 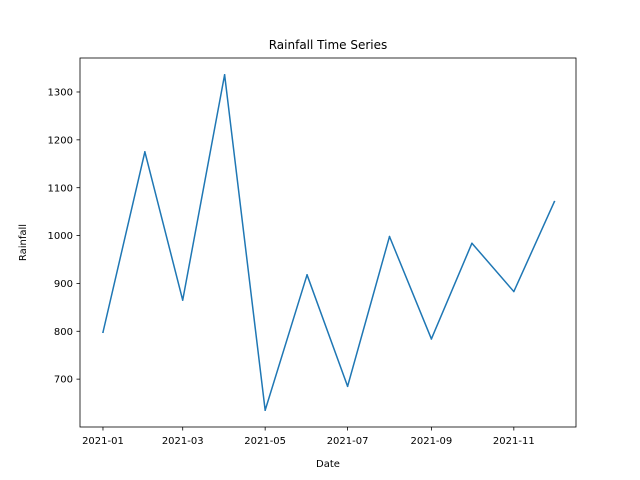 What do you see at coordinates (60, 188) in the screenshot?
I see `y-tick-label: 1100` at bounding box center [60, 188].